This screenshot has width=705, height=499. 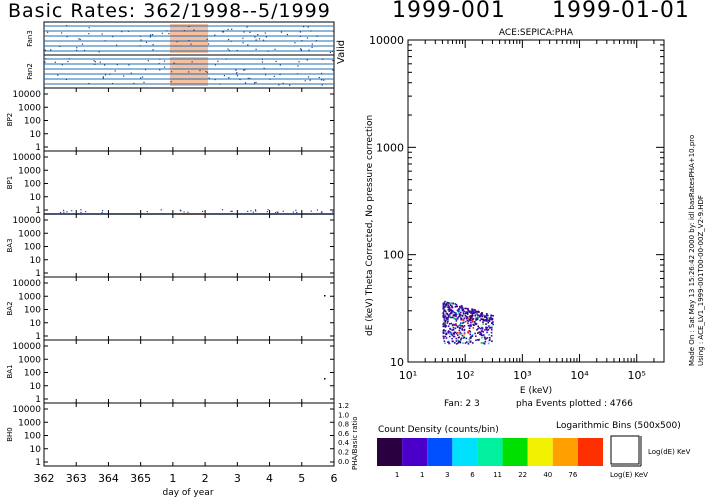 What do you see at coordinates (621, 11) in the screenshot?
I see `date-label: 1999-01-01` at bounding box center [621, 11].